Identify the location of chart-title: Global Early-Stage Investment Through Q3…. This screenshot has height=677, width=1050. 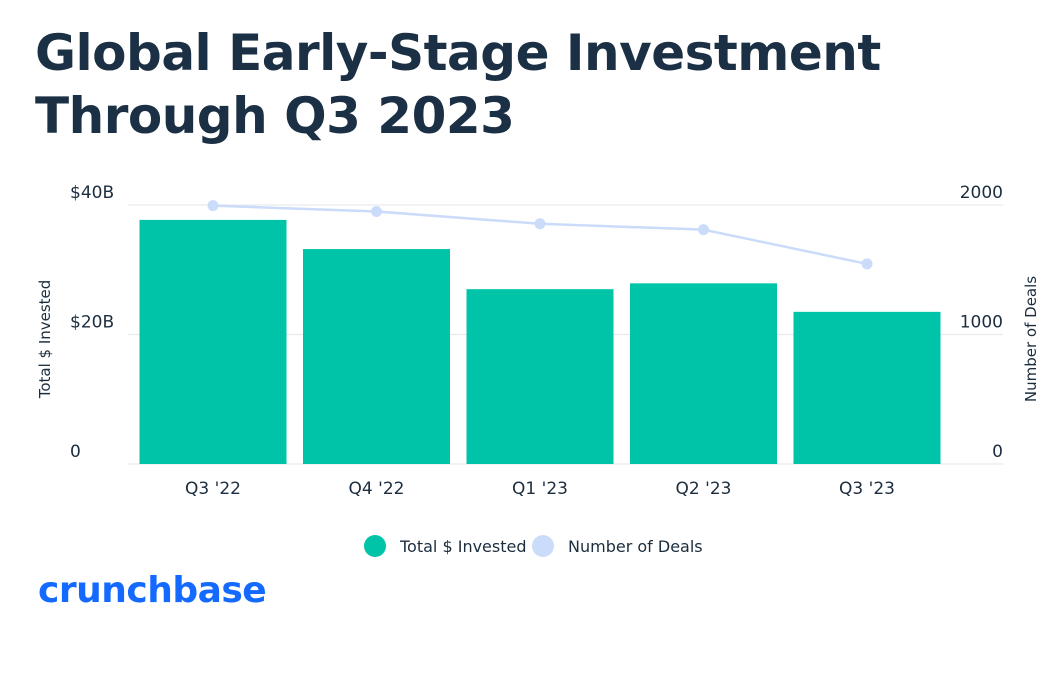
(458, 84).